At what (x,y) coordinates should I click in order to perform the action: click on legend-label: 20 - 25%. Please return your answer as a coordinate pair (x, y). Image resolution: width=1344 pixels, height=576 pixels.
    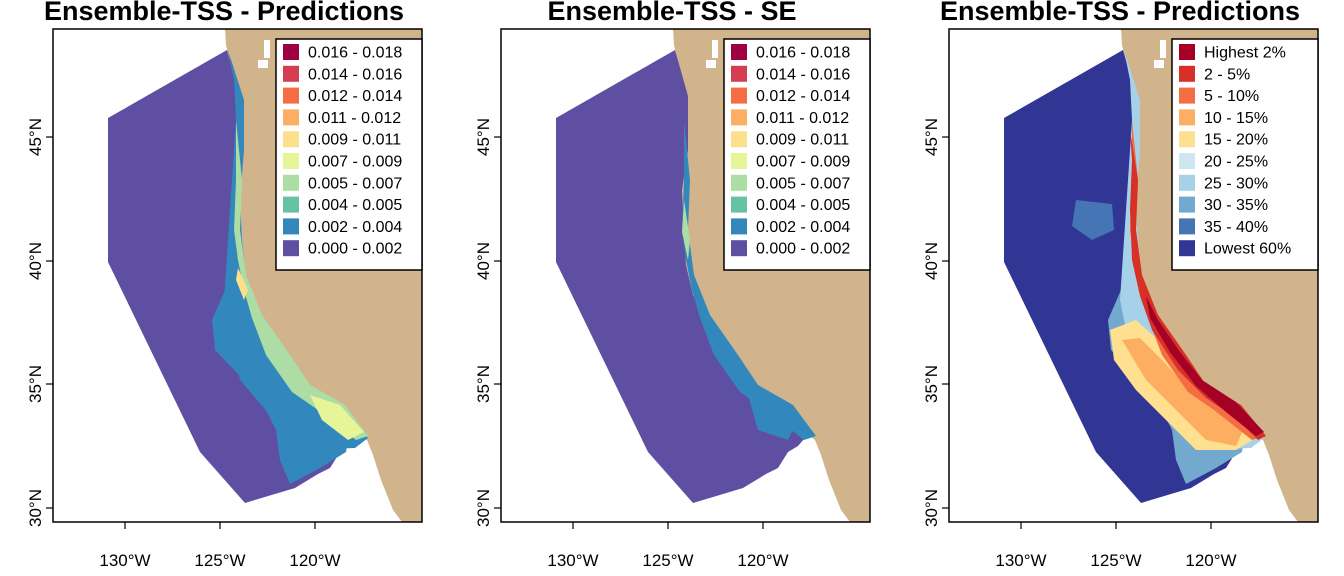
    Looking at the image, I should click on (1236, 162).